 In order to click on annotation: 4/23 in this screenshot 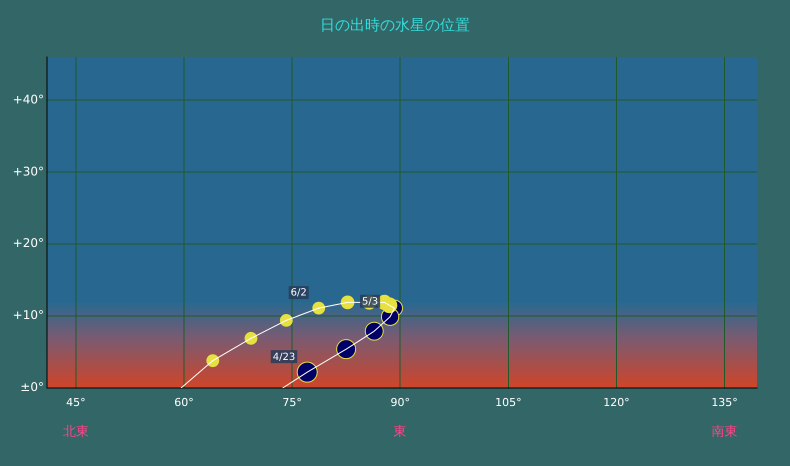, I will do `click(284, 357)`.